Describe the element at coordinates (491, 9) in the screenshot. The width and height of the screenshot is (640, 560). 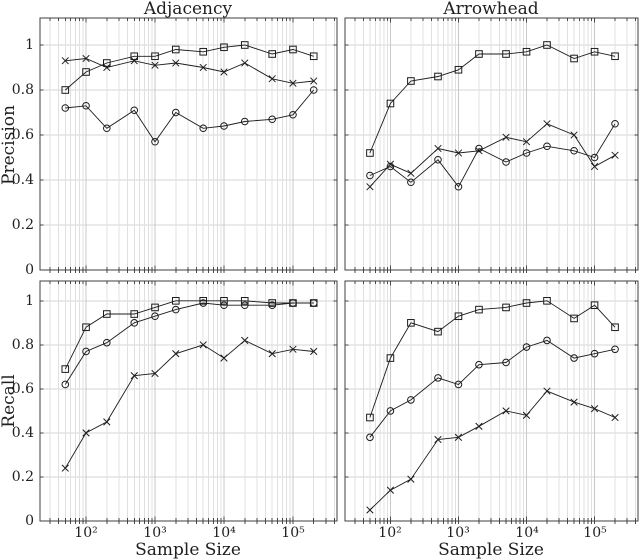
I see `plot-title-arrowhead: Arrowhead` at that location.